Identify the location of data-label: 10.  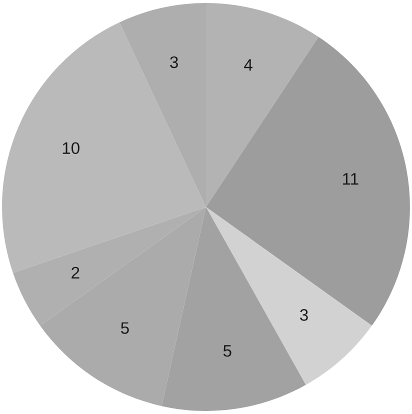
(71, 148).